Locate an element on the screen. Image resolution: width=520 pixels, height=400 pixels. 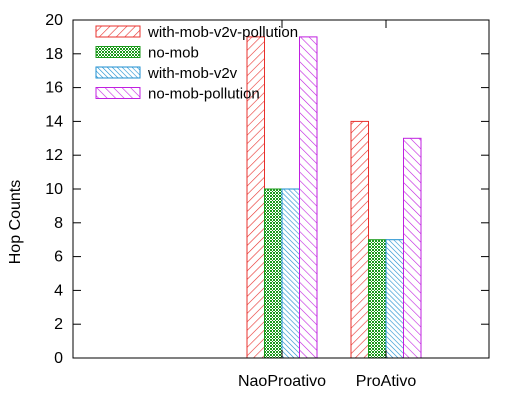
y-tick-label: 14 is located at coordinates (54, 121).